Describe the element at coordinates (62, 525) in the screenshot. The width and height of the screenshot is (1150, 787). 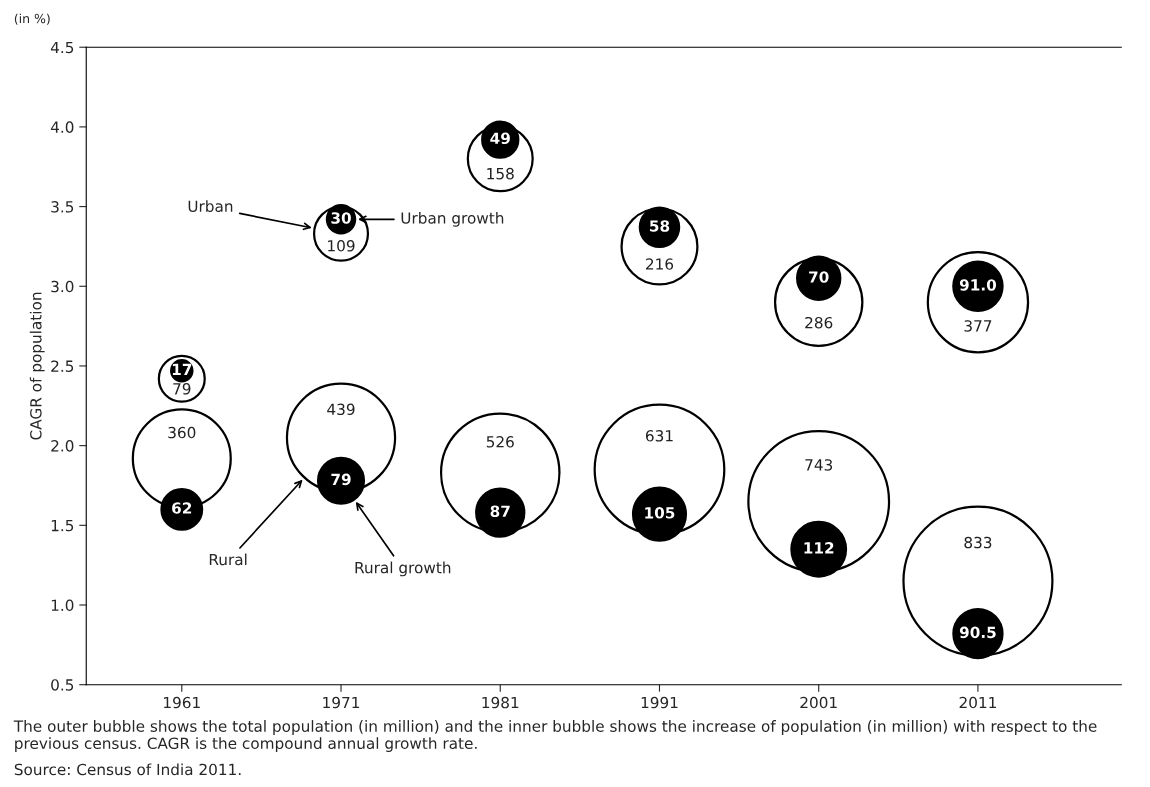
I see `y-tick-label: 1.5` at that location.